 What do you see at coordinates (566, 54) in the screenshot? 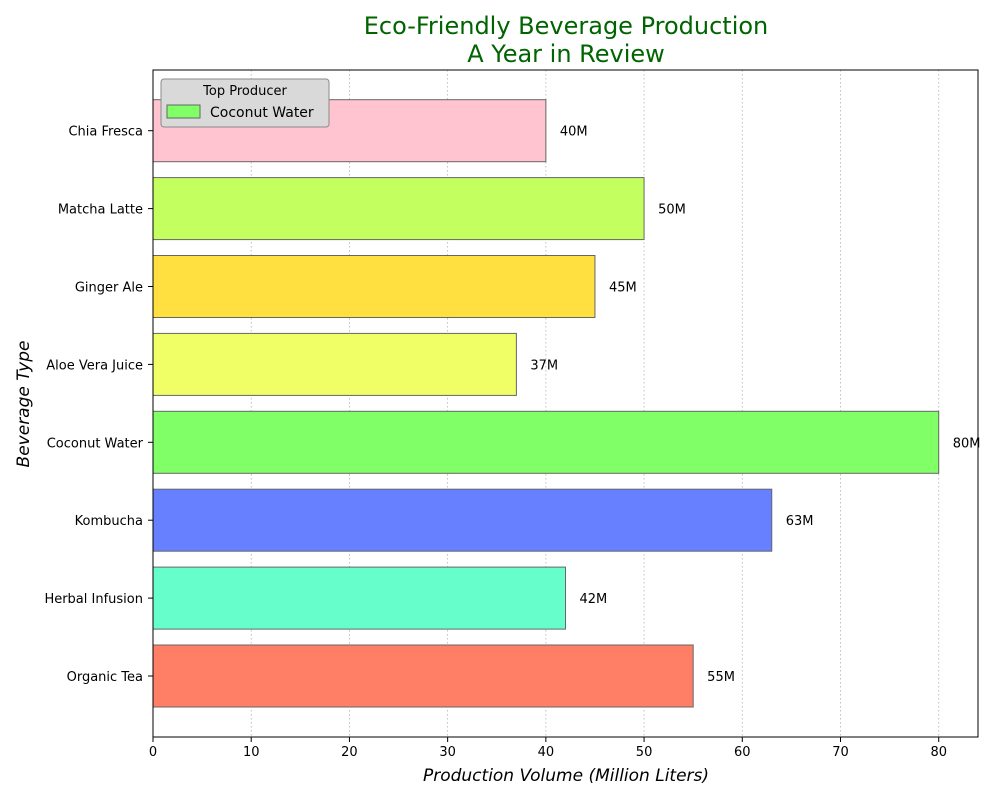
I see `chart-title-line2: A Year in Review` at bounding box center [566, 54].